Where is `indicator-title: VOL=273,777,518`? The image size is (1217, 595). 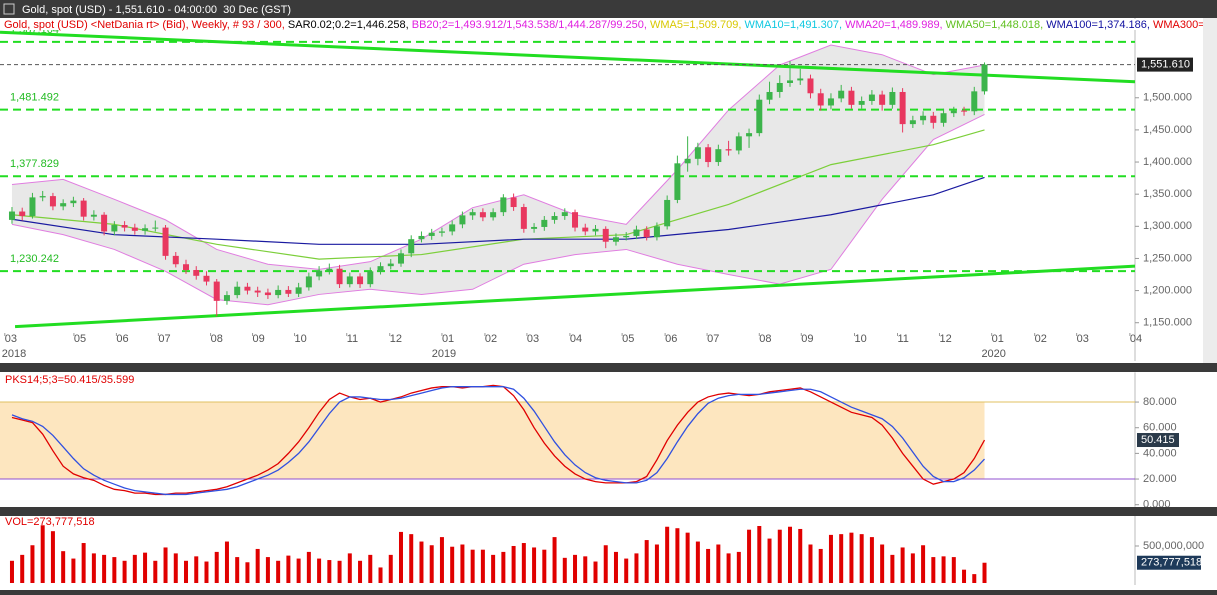
indicator-title: VOL=273,777,518 is located at coordinates (50, 522).